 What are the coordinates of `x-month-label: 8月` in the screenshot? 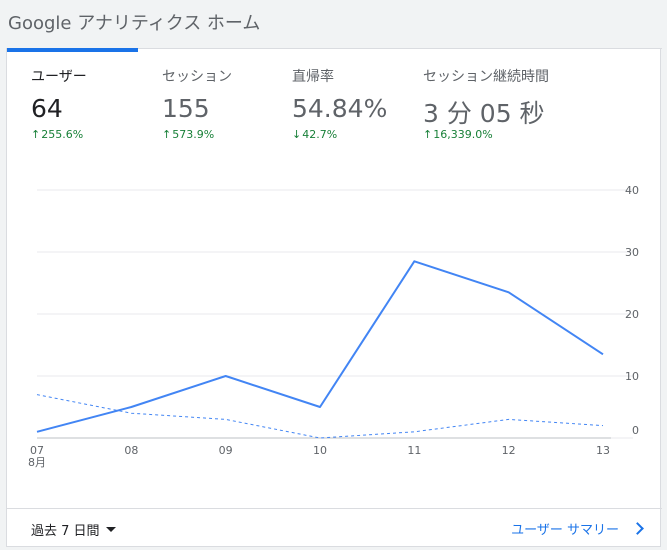 It's located at (37, 462).